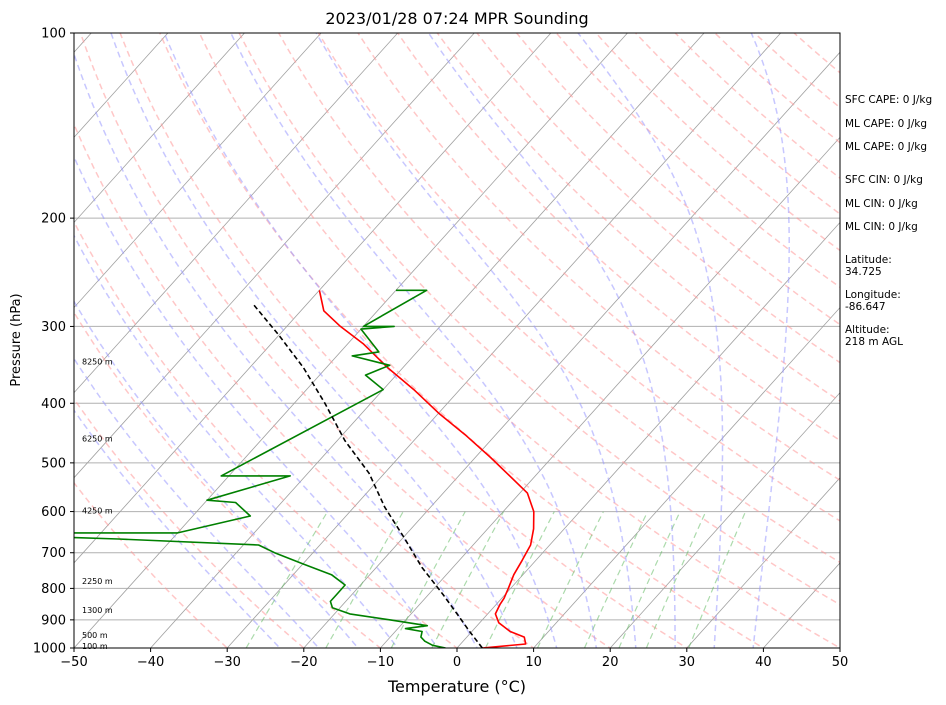 The height and width of the screenshot is (705, 946). I want to click on y-tick-label: 700, so click(53, 553).